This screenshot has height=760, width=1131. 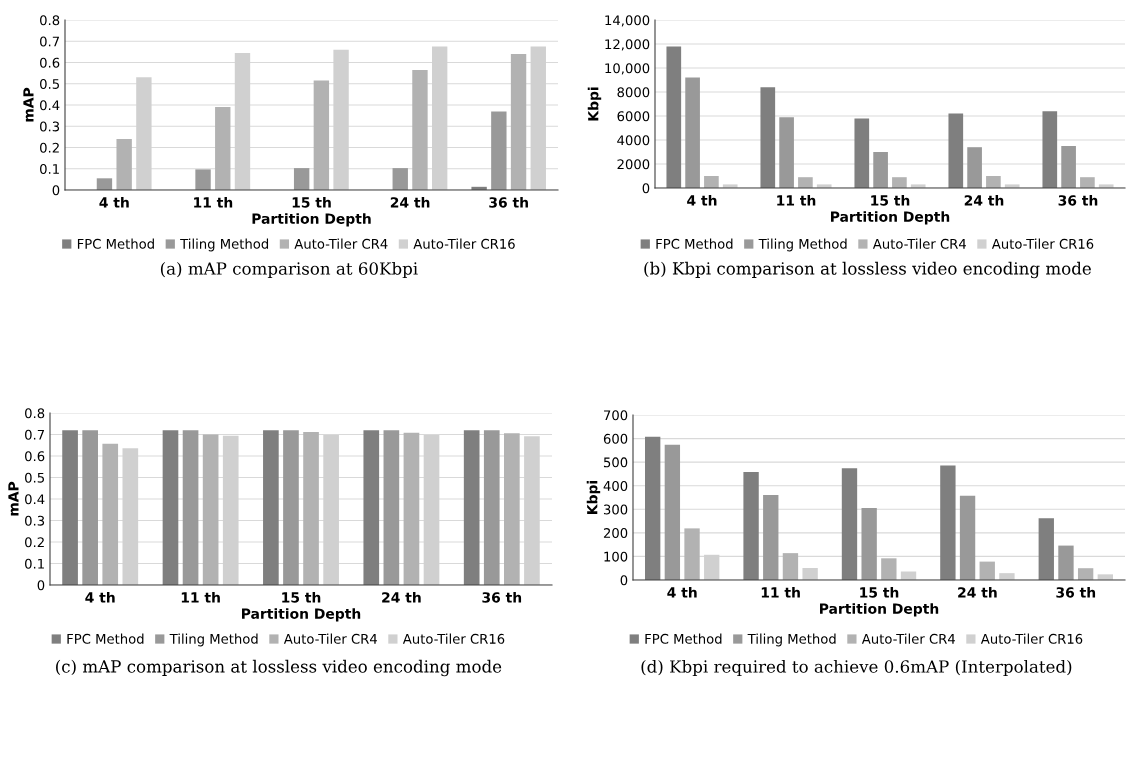 What do you see at coordinates (627, 45) in the screenshot?
I see `y-tick-label: 12,000` at bounding box center [627, 45].